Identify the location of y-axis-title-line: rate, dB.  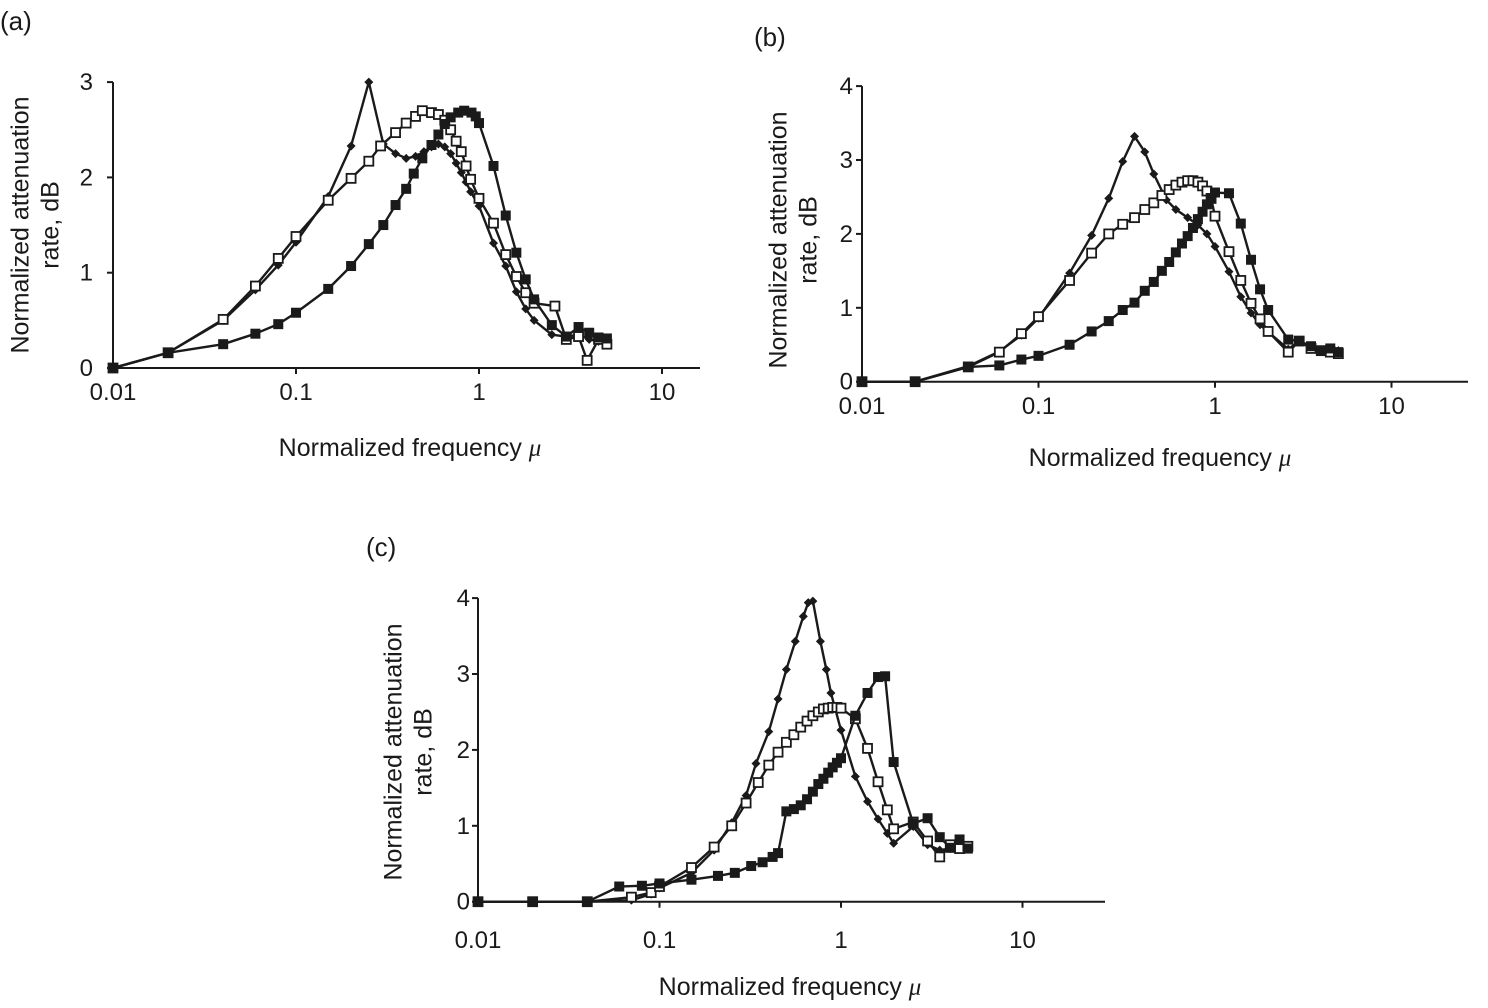
(424, 752).